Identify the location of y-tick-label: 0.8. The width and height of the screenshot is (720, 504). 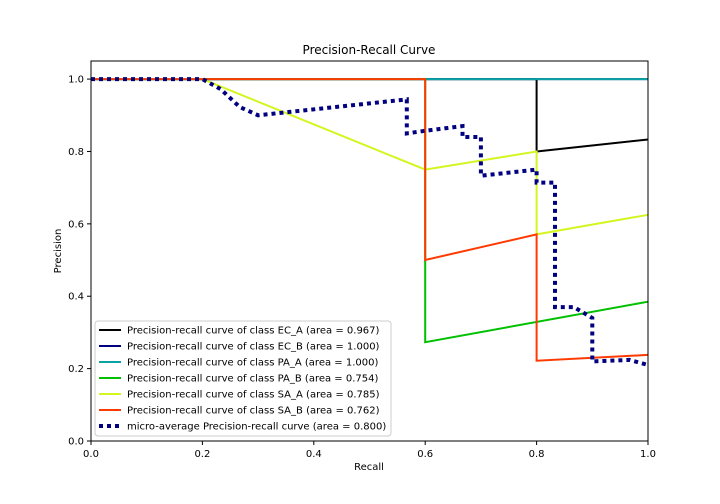
(76, 152).